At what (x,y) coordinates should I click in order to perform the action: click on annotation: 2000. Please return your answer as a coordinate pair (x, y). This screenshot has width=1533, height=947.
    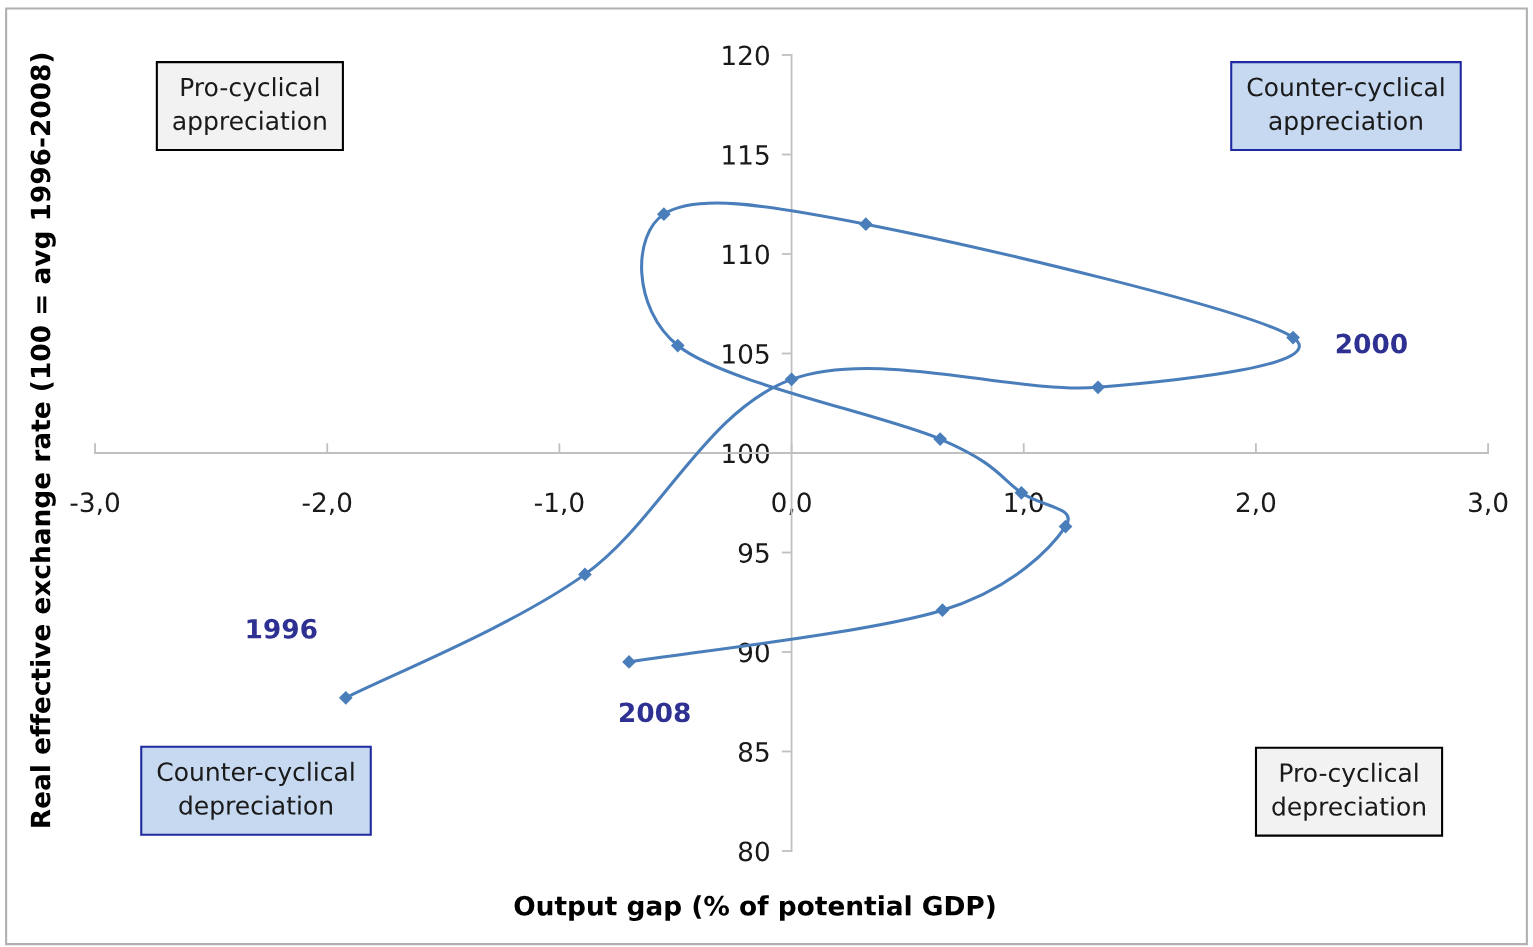
    Looking at the image, I should click on (1371, 343).